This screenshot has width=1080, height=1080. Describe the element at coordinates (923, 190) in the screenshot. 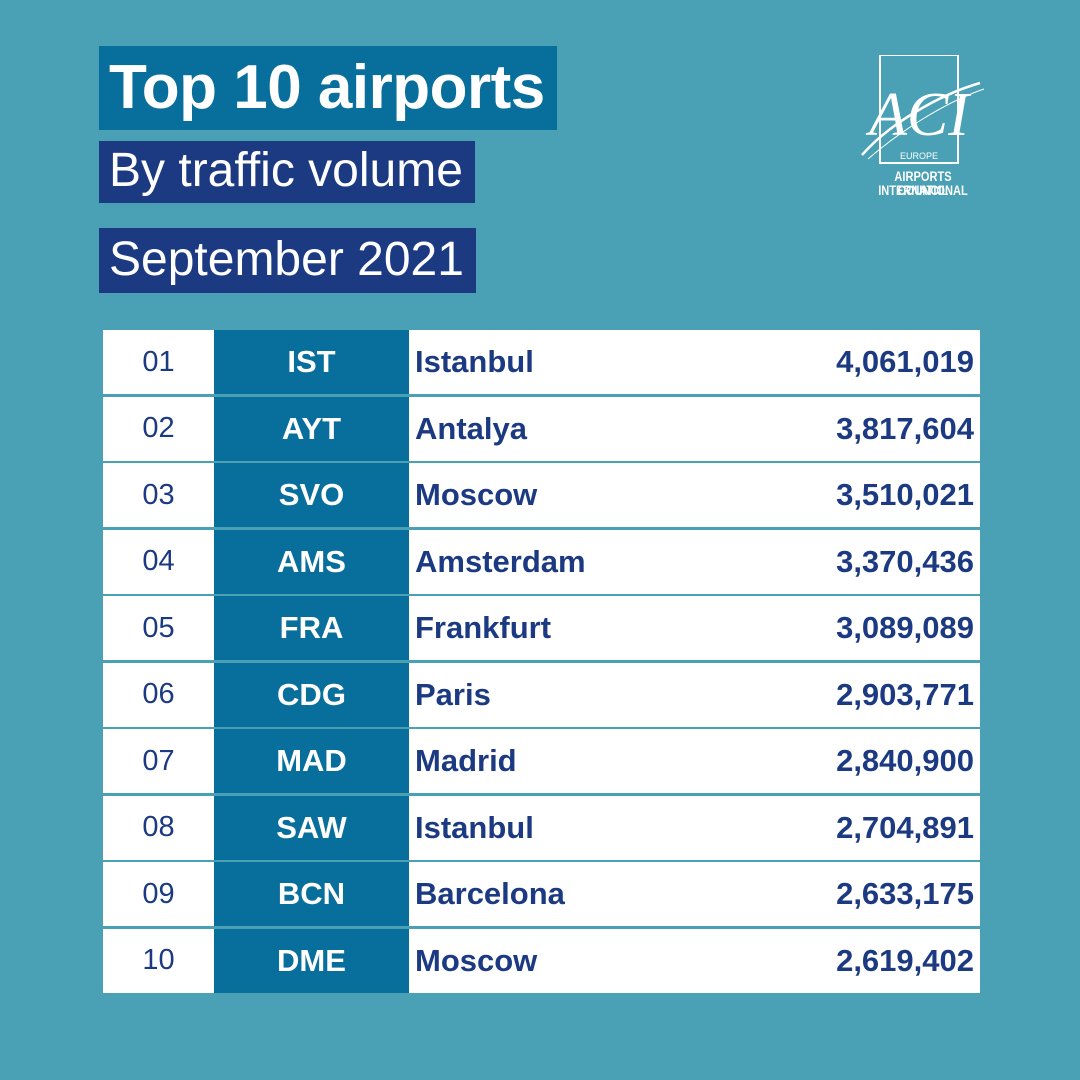

I see `logo-line-2: INTERNATIONAL` at that location.